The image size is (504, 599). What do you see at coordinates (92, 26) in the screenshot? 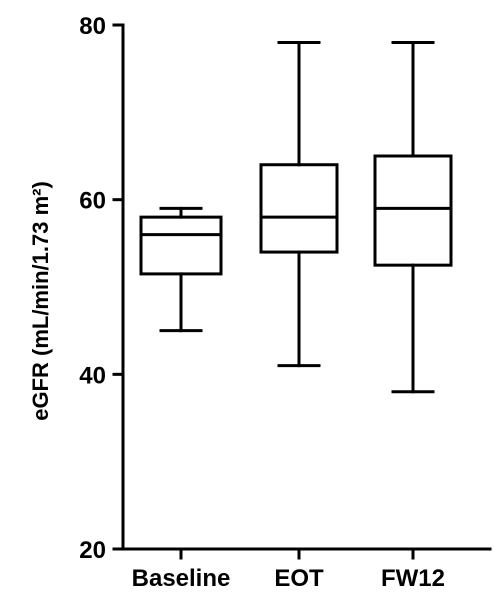
I see `y-tick-label: 80` at bounding box center [92, 26].